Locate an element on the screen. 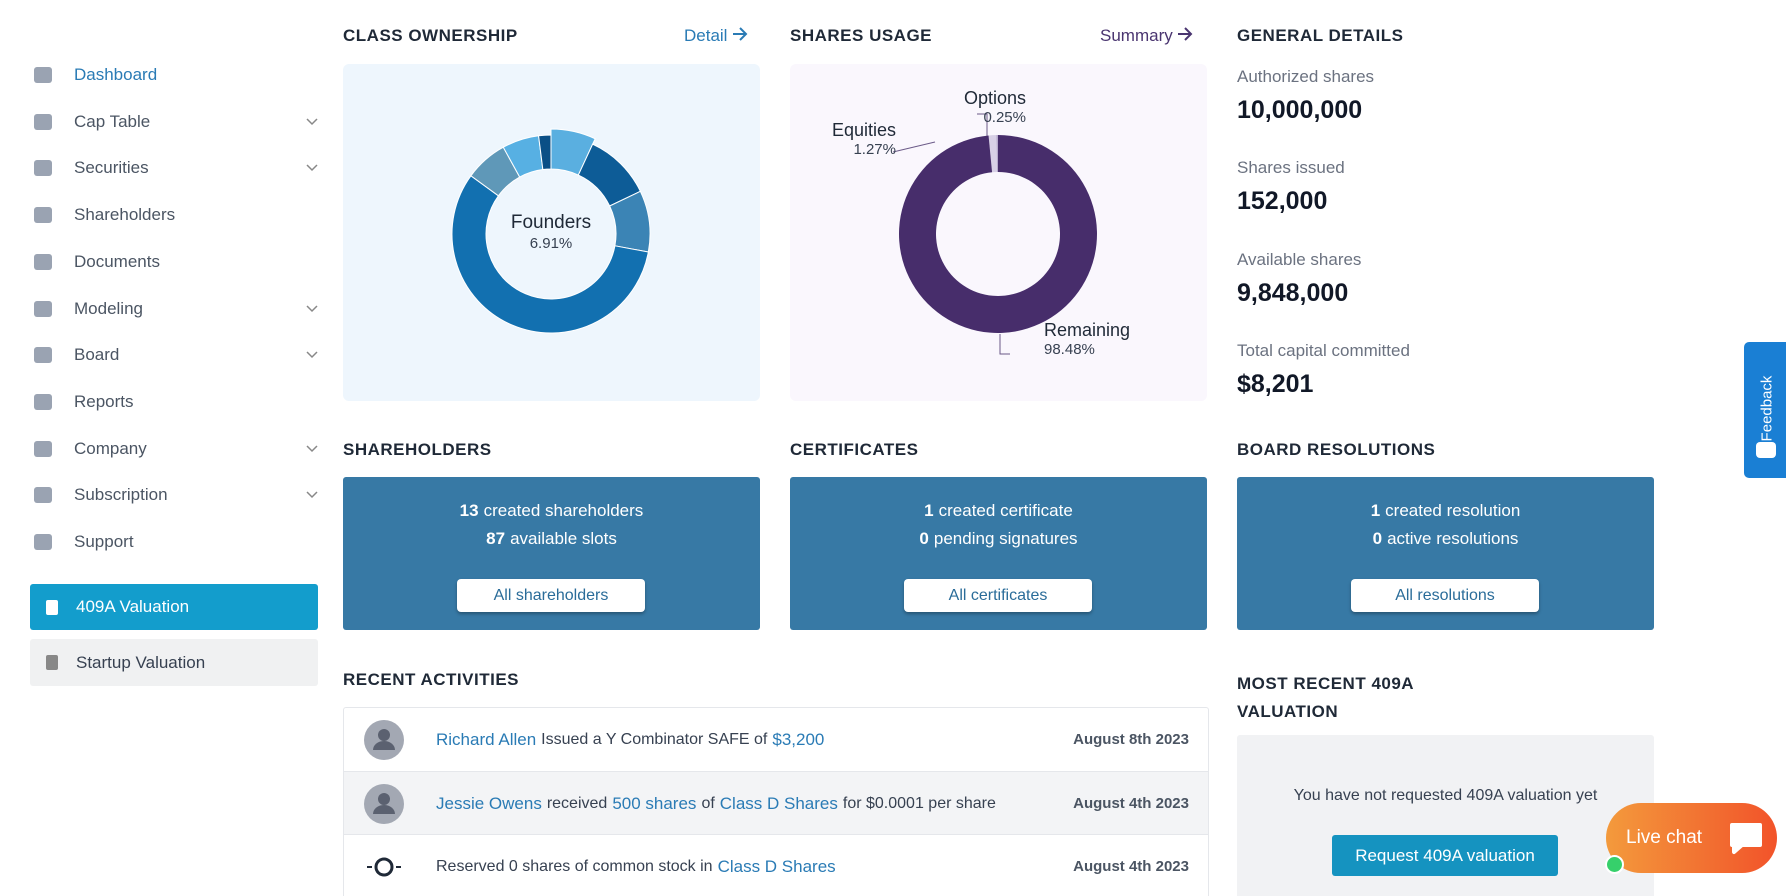  stat-line: 87 available slots is located at coordinates (551, 539).